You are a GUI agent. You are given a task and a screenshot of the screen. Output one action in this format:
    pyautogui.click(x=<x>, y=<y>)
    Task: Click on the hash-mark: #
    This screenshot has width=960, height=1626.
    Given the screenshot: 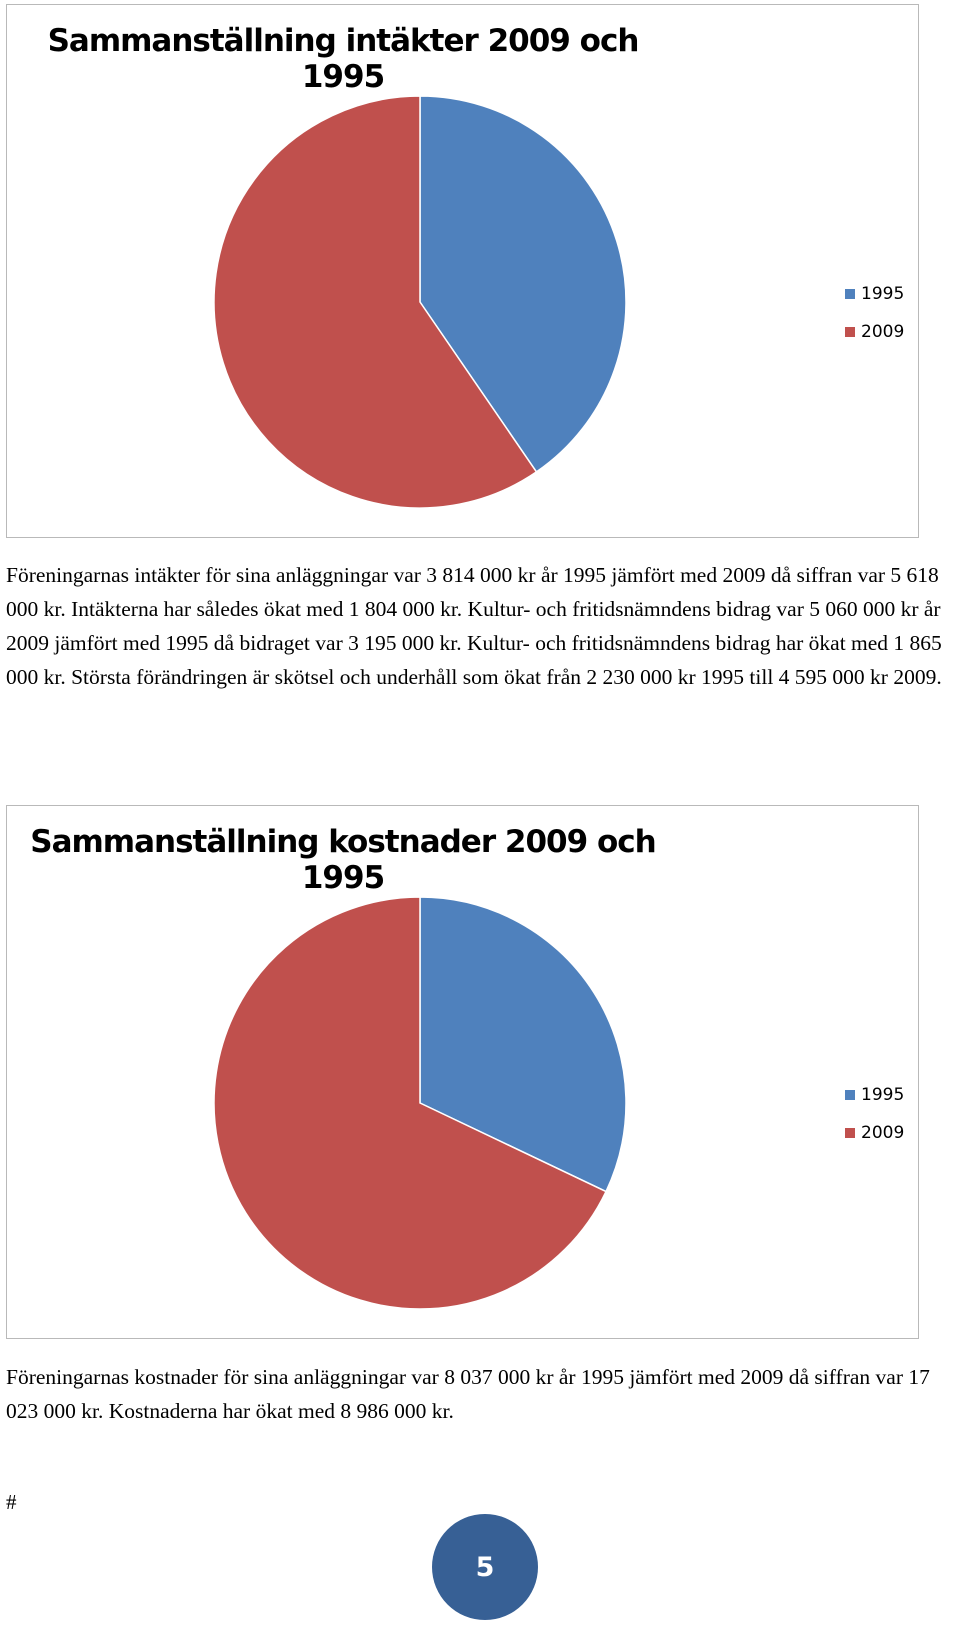 What is the action you would take?
    pyautogui.click(x=11, y=1502)
    